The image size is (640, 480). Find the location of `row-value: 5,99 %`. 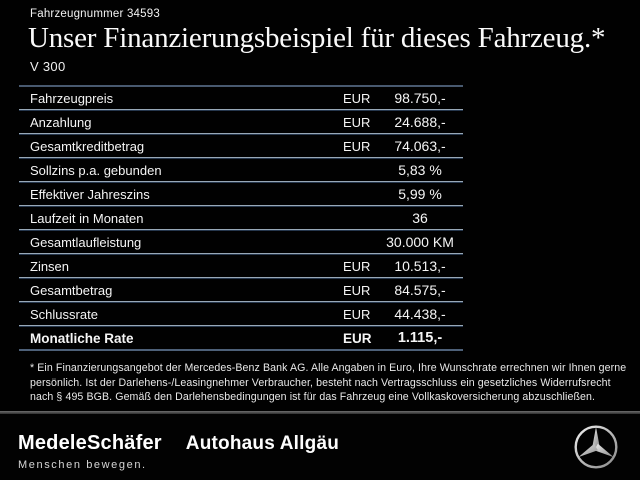

row-value: 5,99 % is located at coordinates (420, 194).